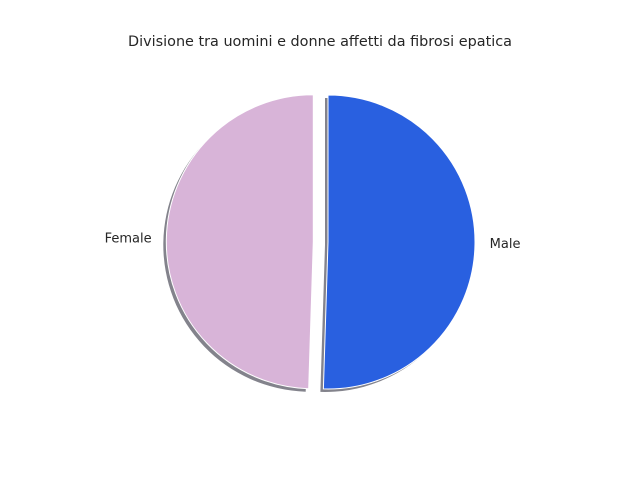  I want to click on slice-label-male: Male, so click(505, 244).